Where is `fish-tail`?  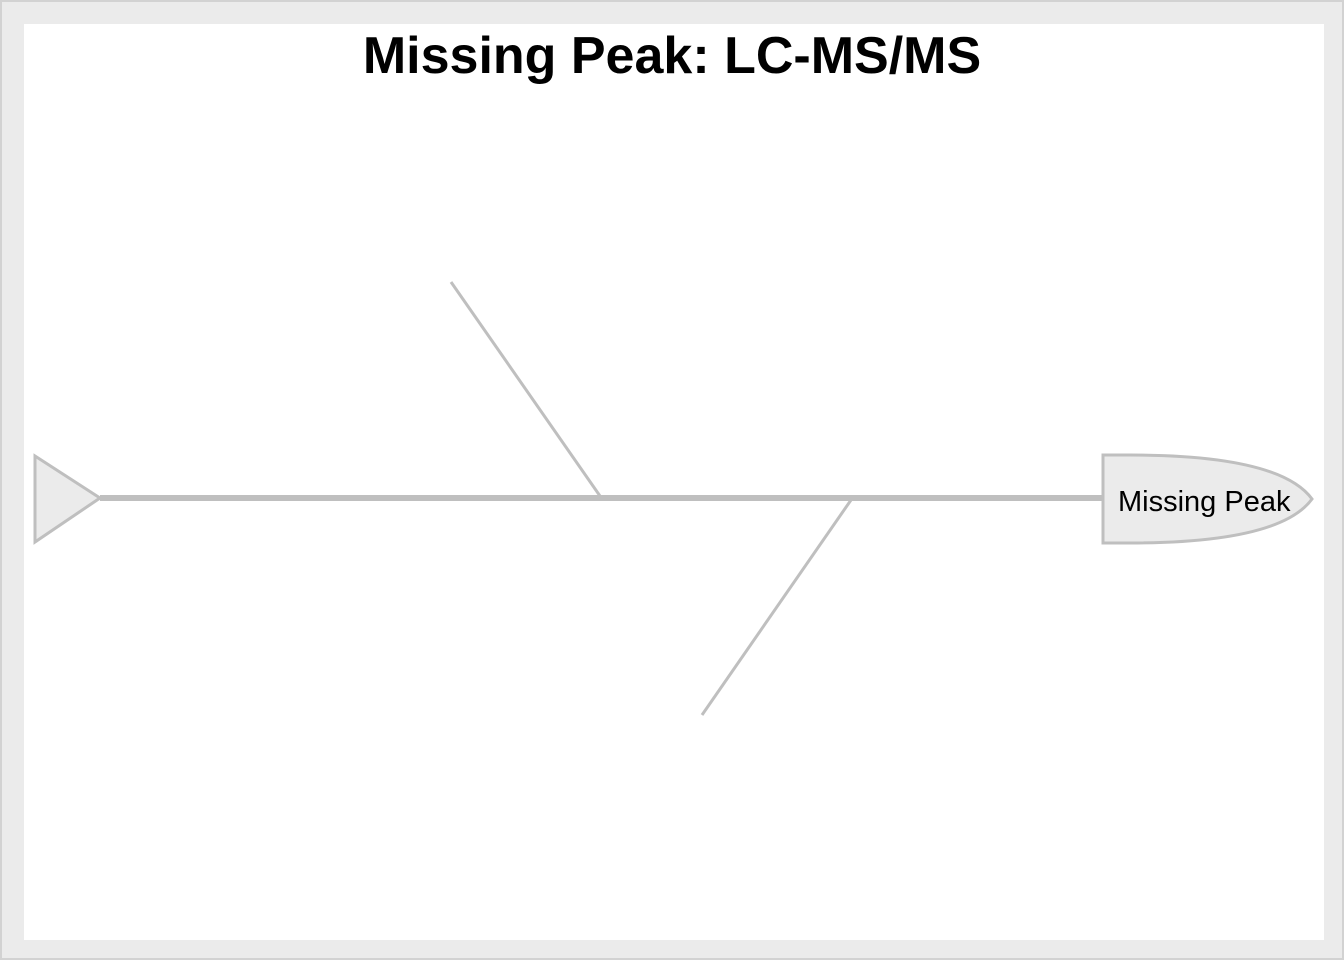
fish-tail is located at coordinates (68, 499).